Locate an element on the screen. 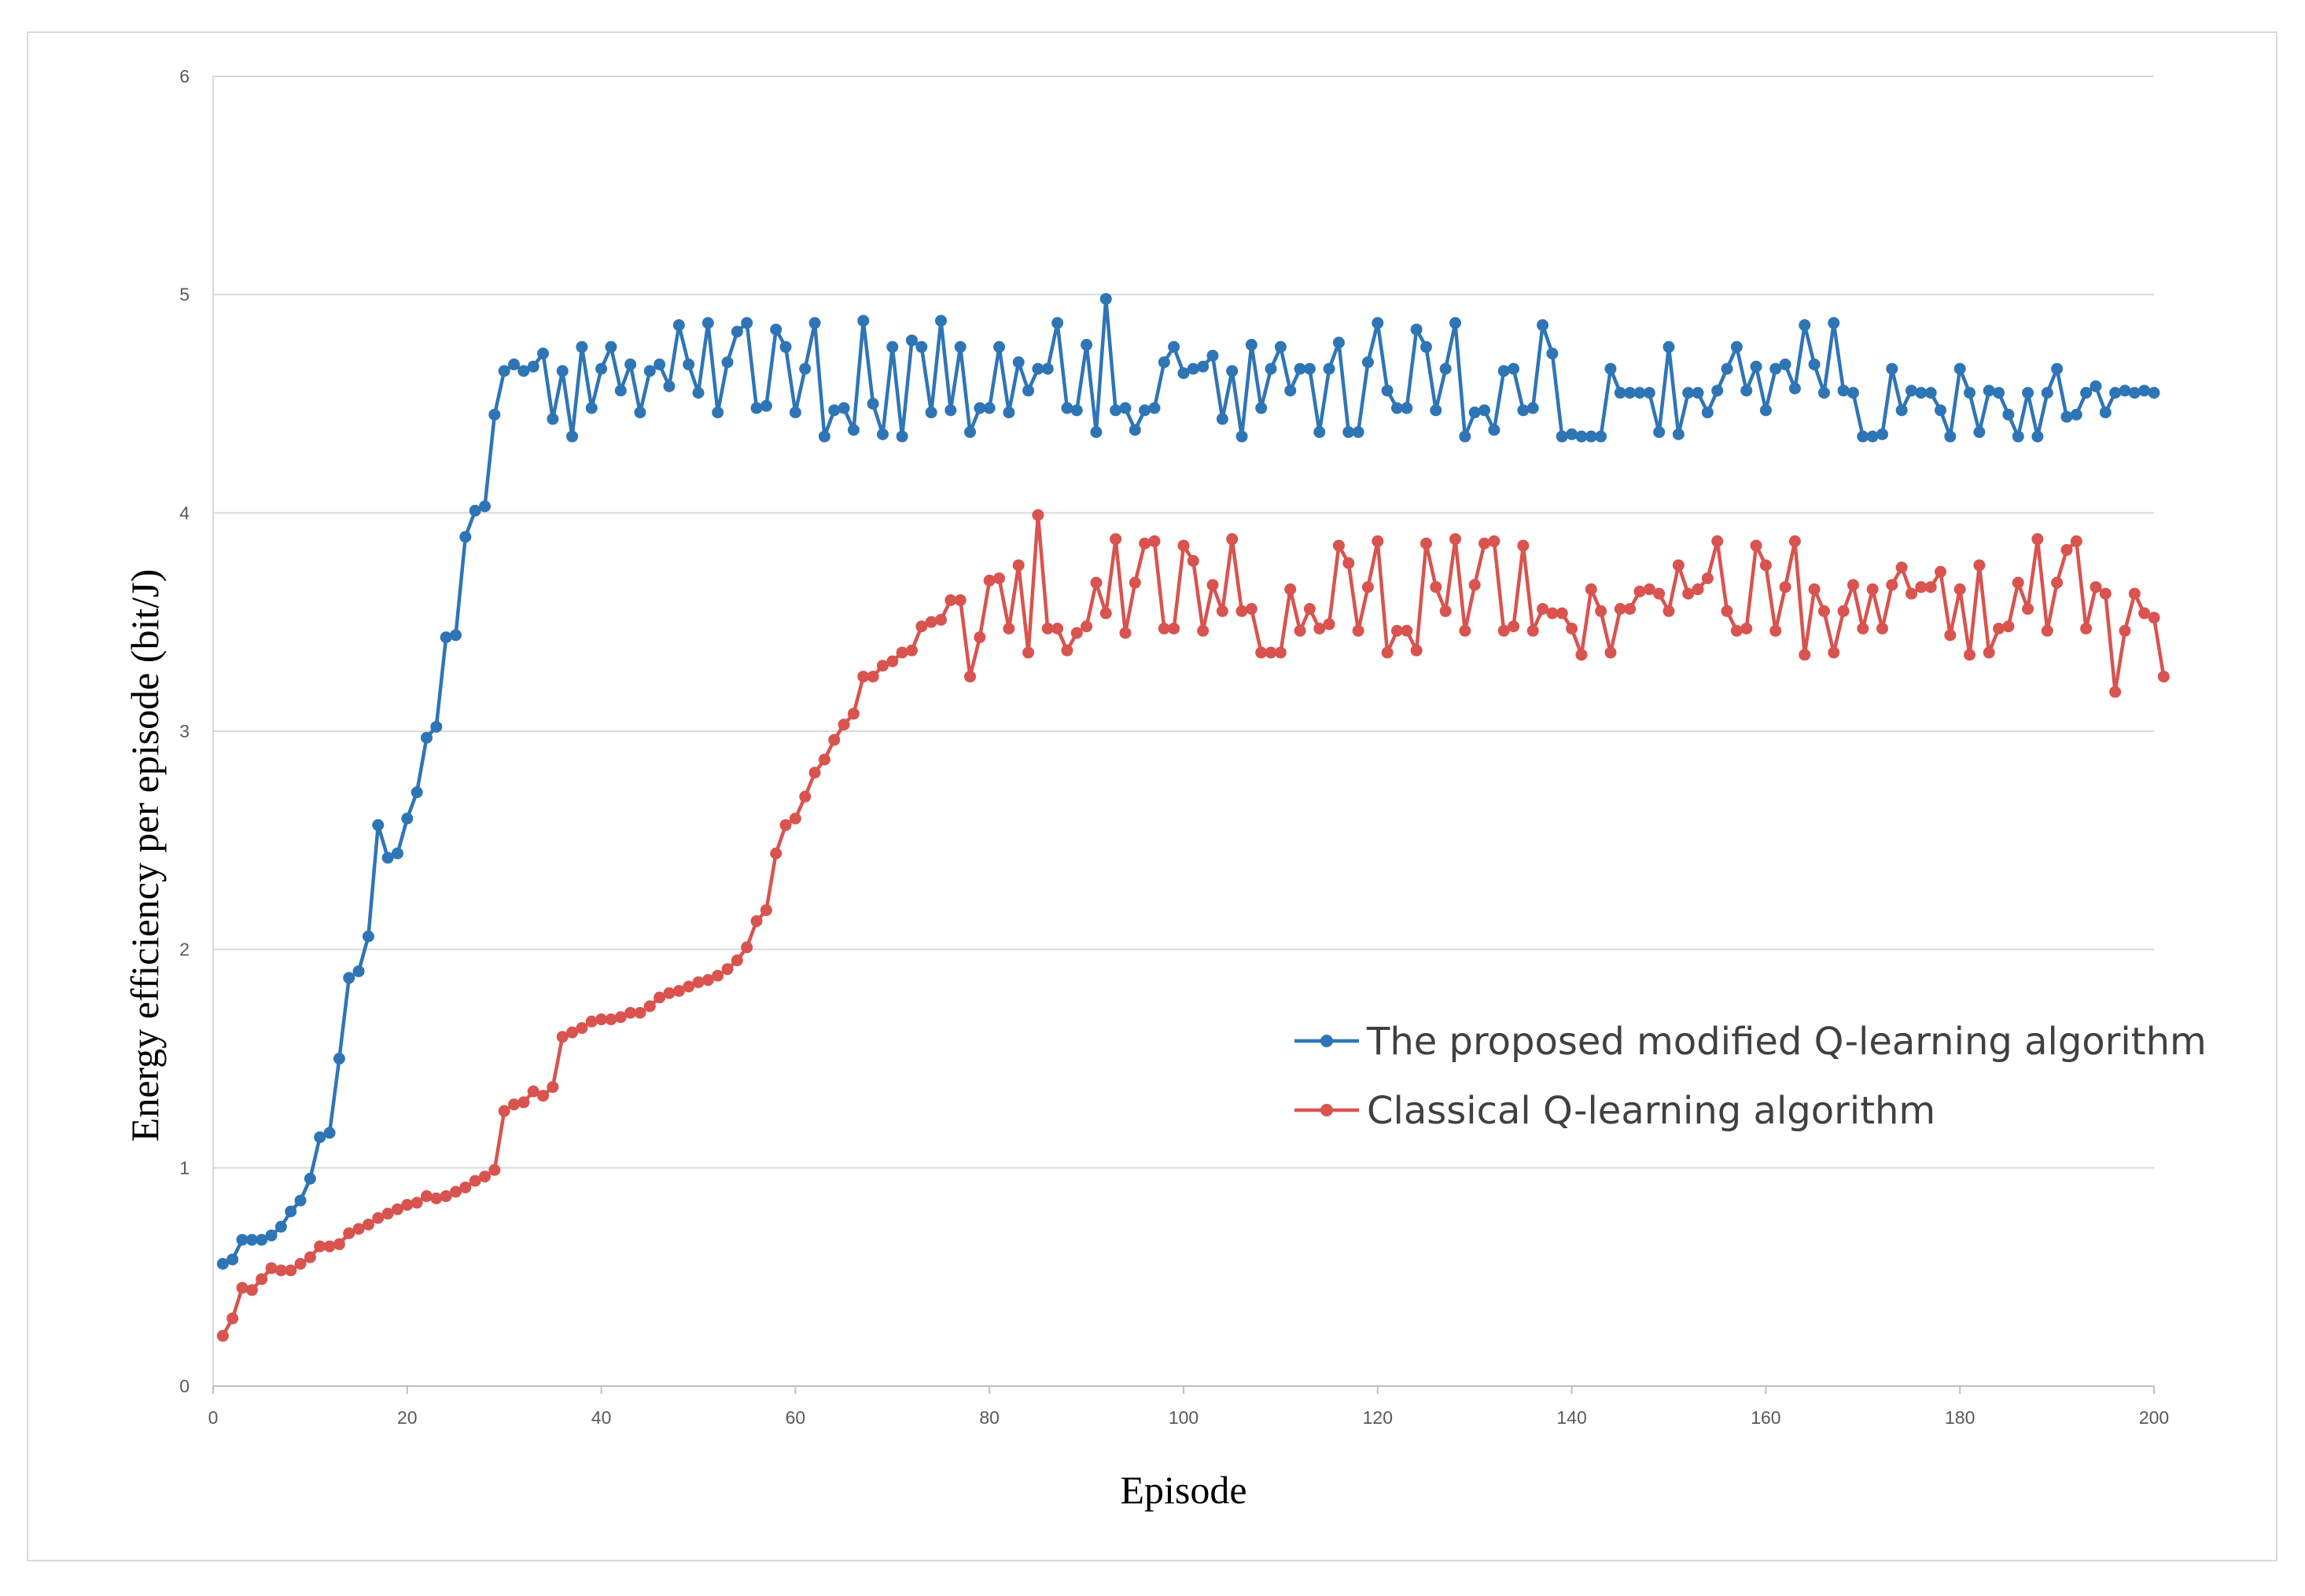 This screenshot has height=1596, width=2305. x-tick-label-40: 40 is located at coordinates (601, 1417).